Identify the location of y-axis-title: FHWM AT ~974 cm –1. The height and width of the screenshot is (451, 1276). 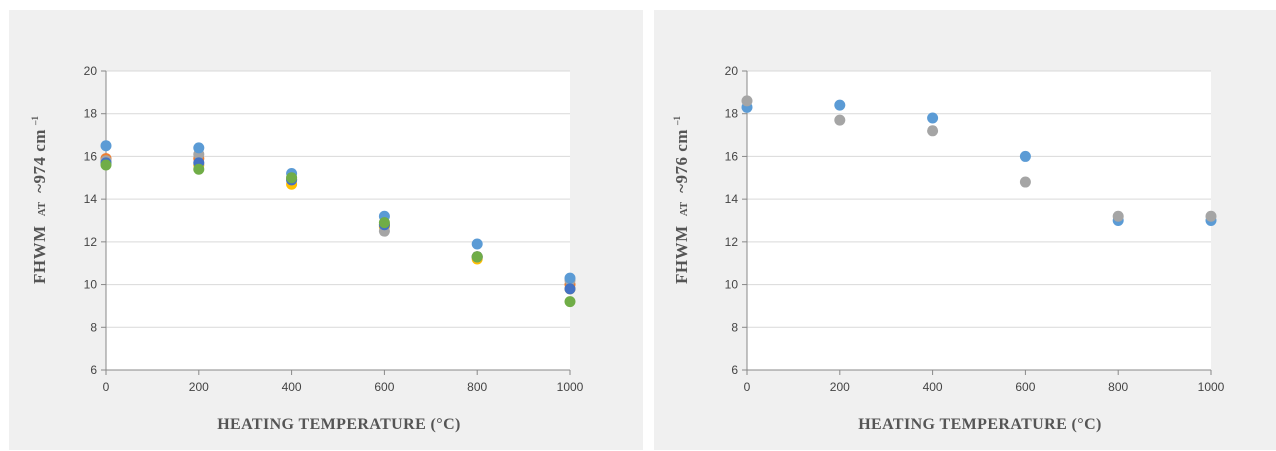
(39, 200).